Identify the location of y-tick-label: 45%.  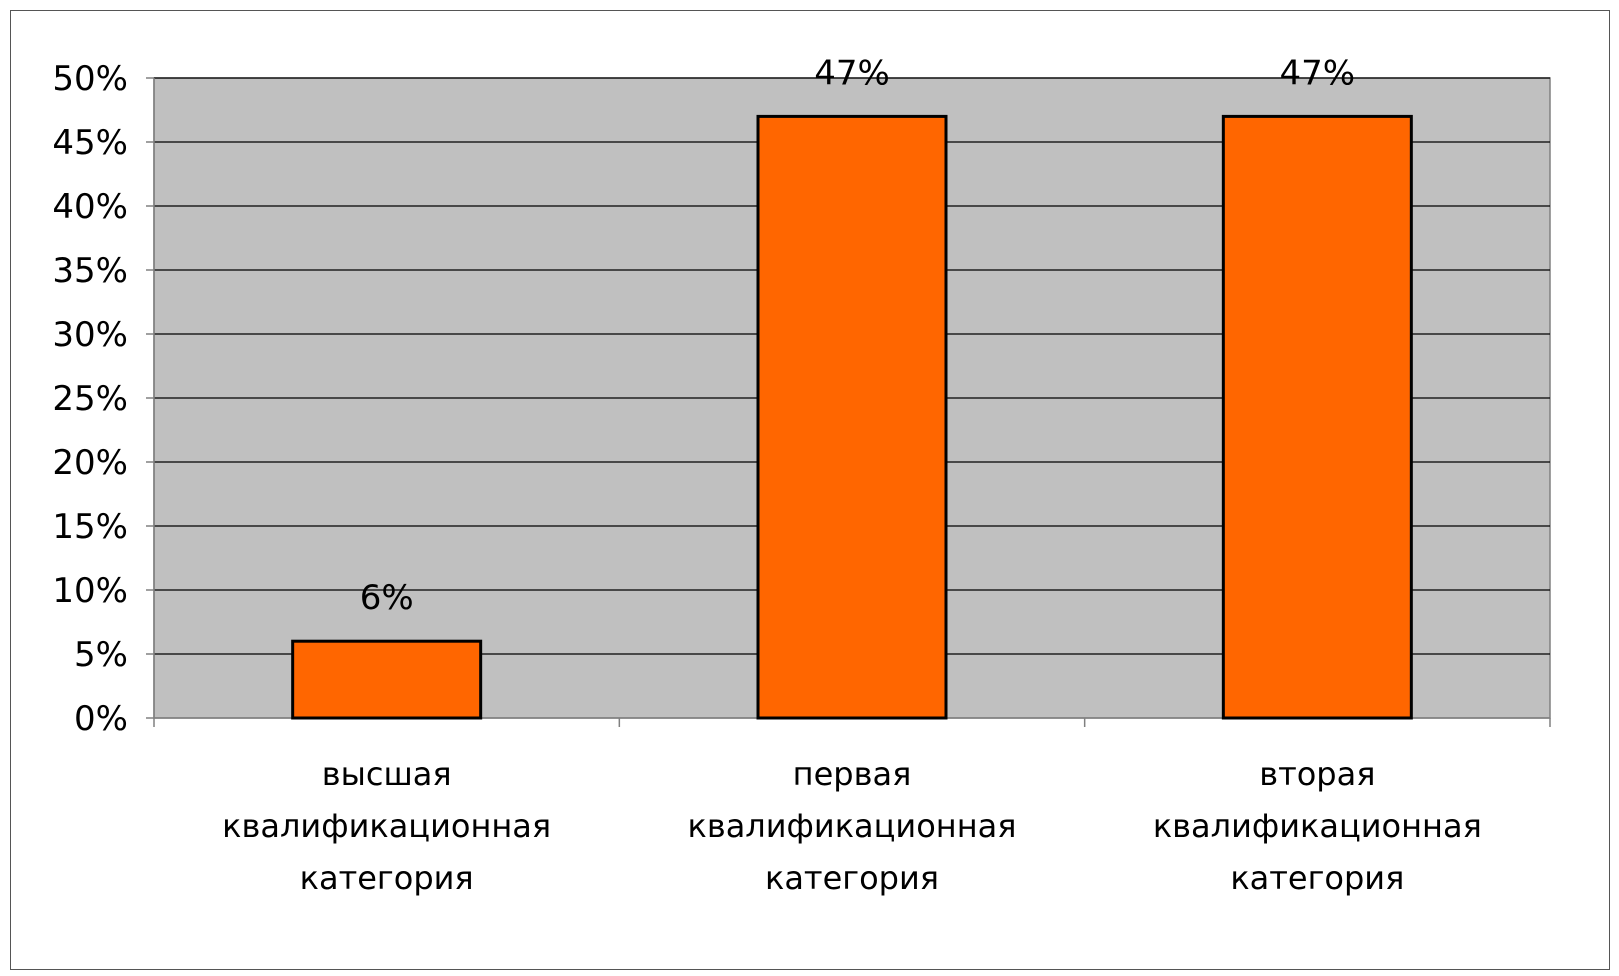
(90, 143).